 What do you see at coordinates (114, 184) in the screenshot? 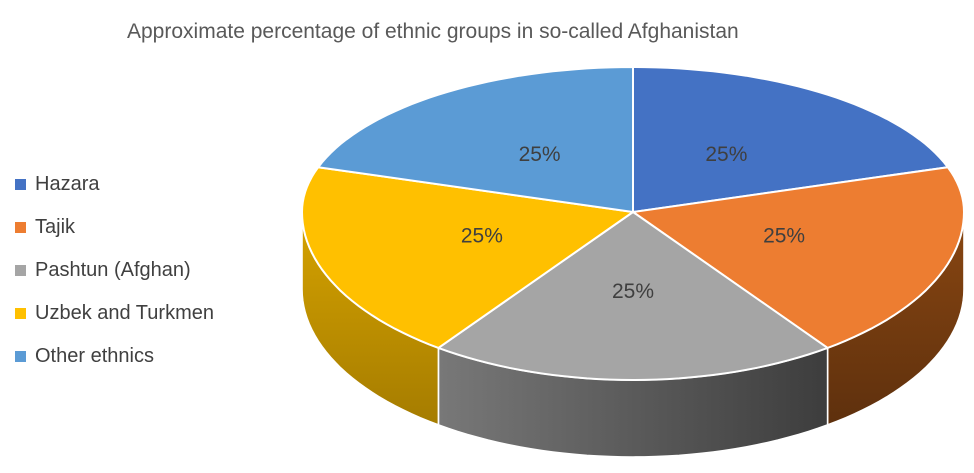
I see `legend-item-hazara: Hazara` at bounding box center [114, 184].